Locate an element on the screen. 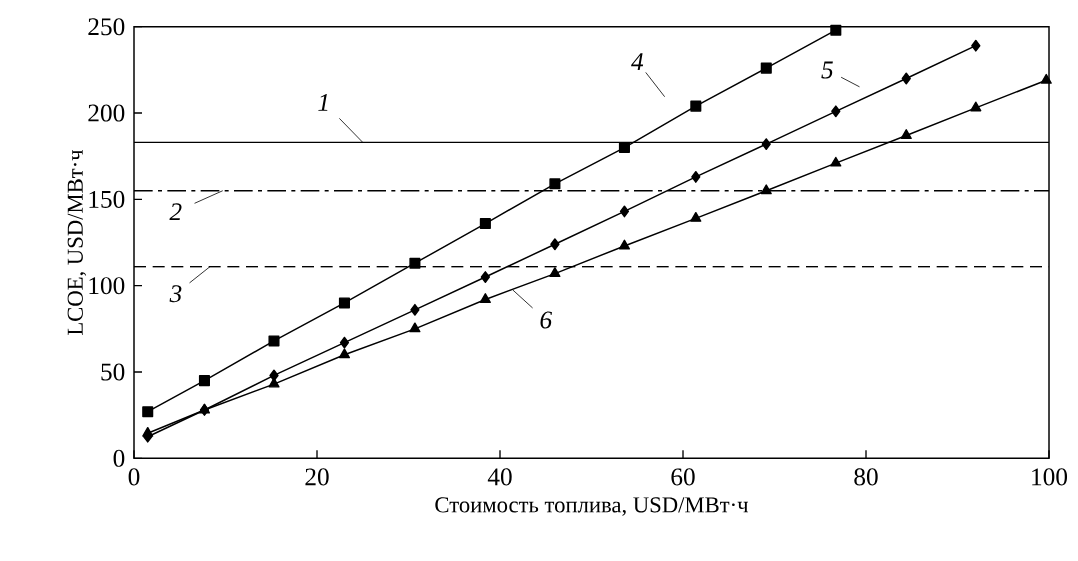  x-axis-title: Стоимость топлива, USD/МВт·ч is located at coordinates (592, 506).